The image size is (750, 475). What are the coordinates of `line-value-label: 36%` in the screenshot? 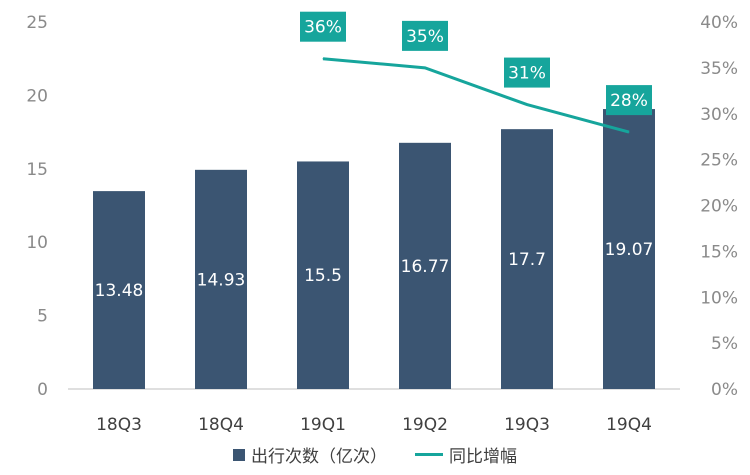 It's located at (323, 28).